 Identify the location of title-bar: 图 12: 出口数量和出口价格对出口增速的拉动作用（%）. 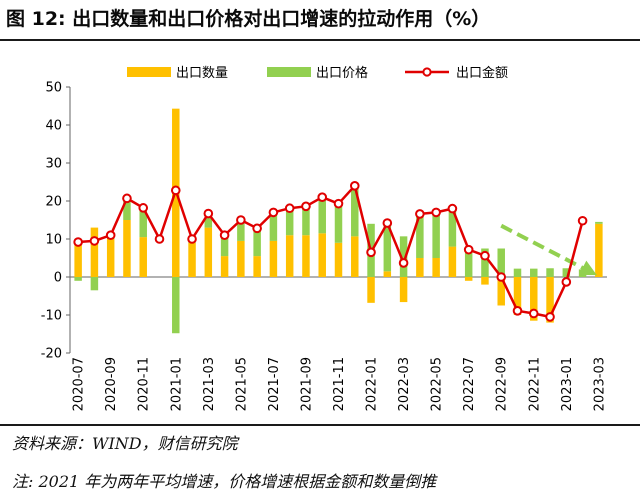
(320, 19).